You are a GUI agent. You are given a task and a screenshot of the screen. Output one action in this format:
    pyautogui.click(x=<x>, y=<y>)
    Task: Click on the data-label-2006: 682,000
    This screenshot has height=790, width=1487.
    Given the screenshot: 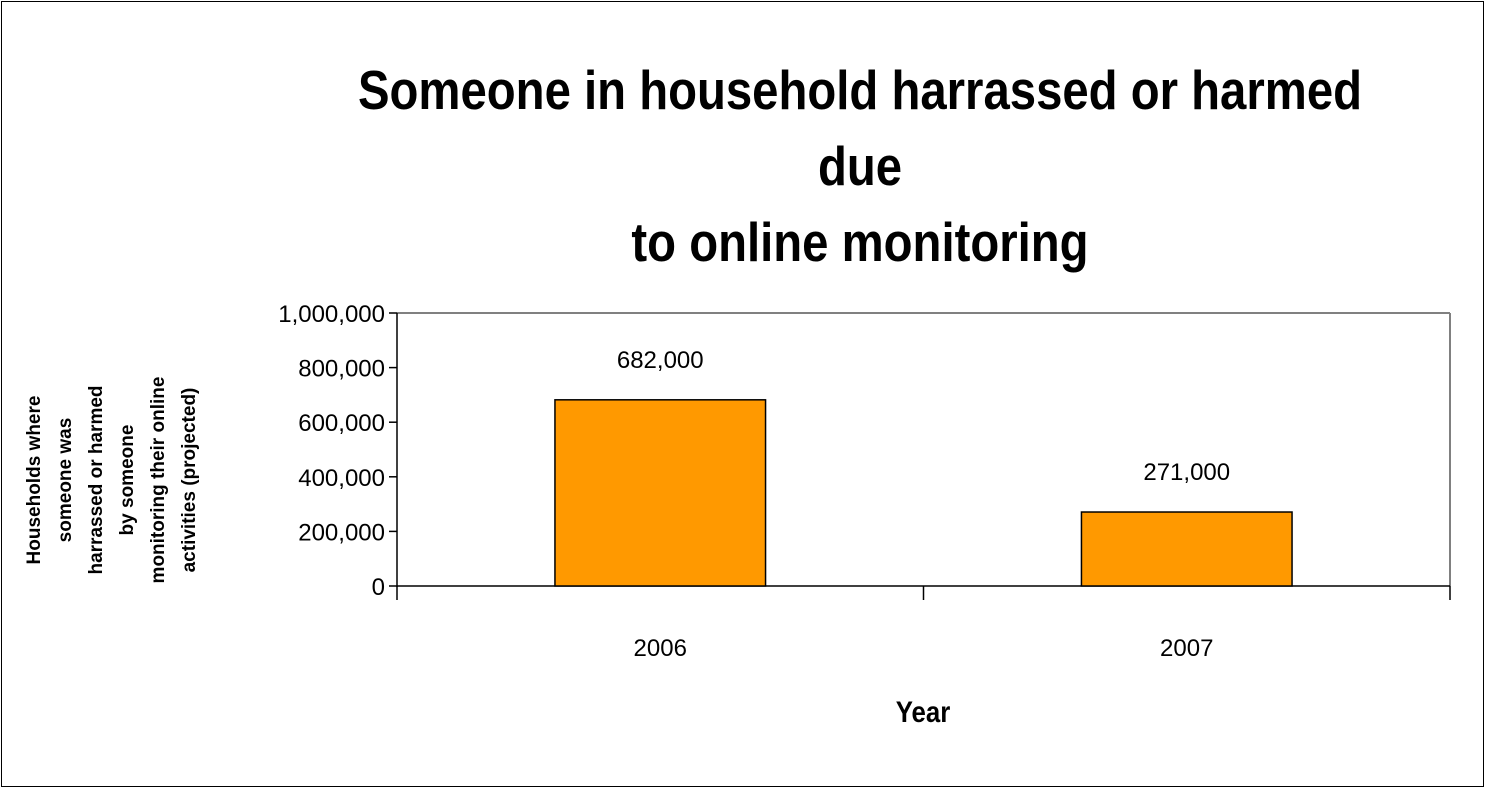 What is the action you would take?
    pyautogui.click(x=660, y=360)
    